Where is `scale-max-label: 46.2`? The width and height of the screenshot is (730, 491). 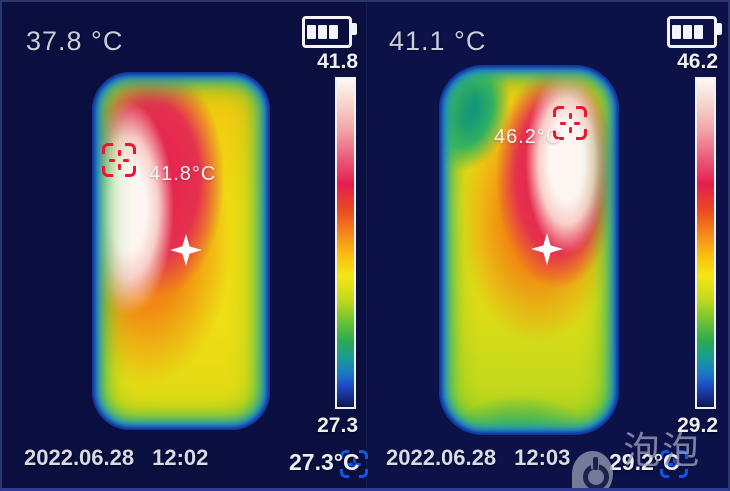
scale-max-label: 46.2 is located at coordinates (697, 61).